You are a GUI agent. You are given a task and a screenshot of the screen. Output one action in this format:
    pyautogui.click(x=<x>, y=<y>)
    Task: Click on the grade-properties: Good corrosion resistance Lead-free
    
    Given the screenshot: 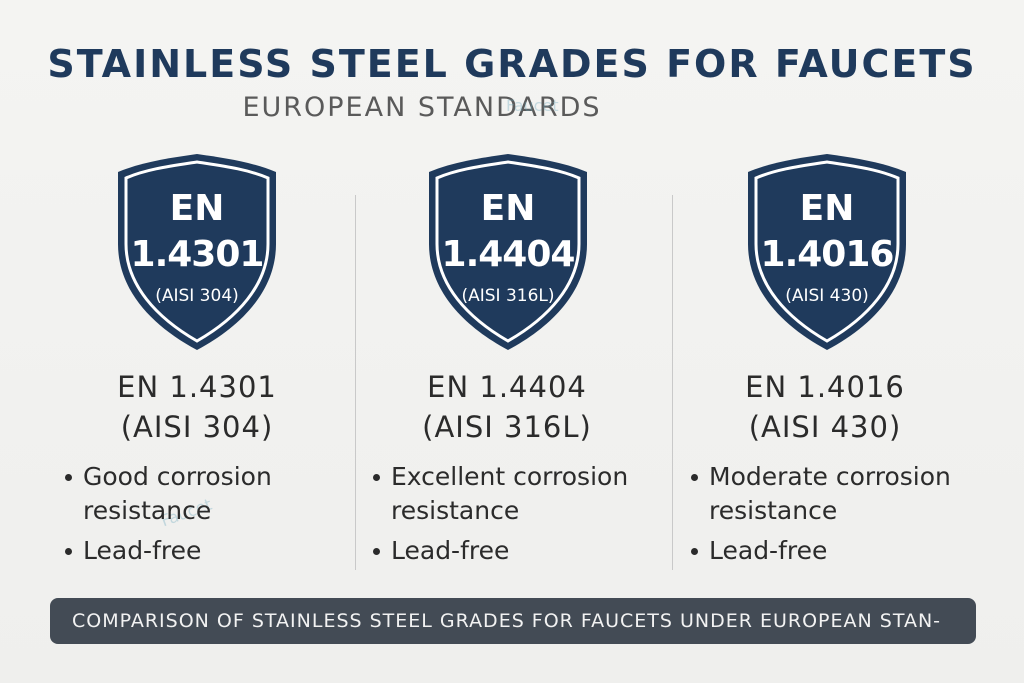 What is the action you would take?
    pyautogui.click(x=228, y=517)
    